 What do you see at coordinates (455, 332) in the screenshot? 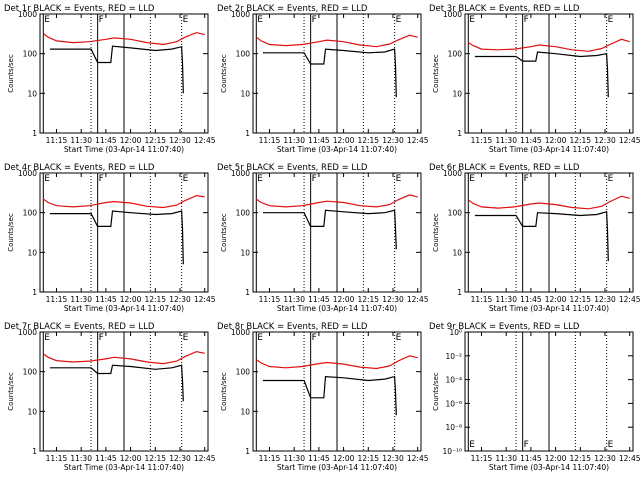
I see `y-tick-label: 10⁰` at bounding box center [455, 332].